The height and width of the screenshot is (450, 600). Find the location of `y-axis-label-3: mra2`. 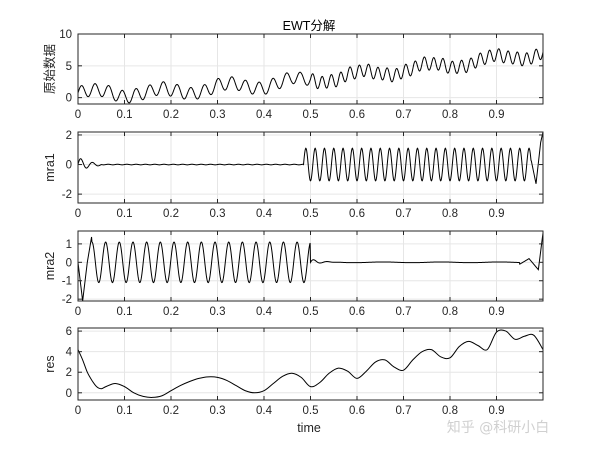

y-axis-label-3: mra2 is located at coordinates (50, 266).